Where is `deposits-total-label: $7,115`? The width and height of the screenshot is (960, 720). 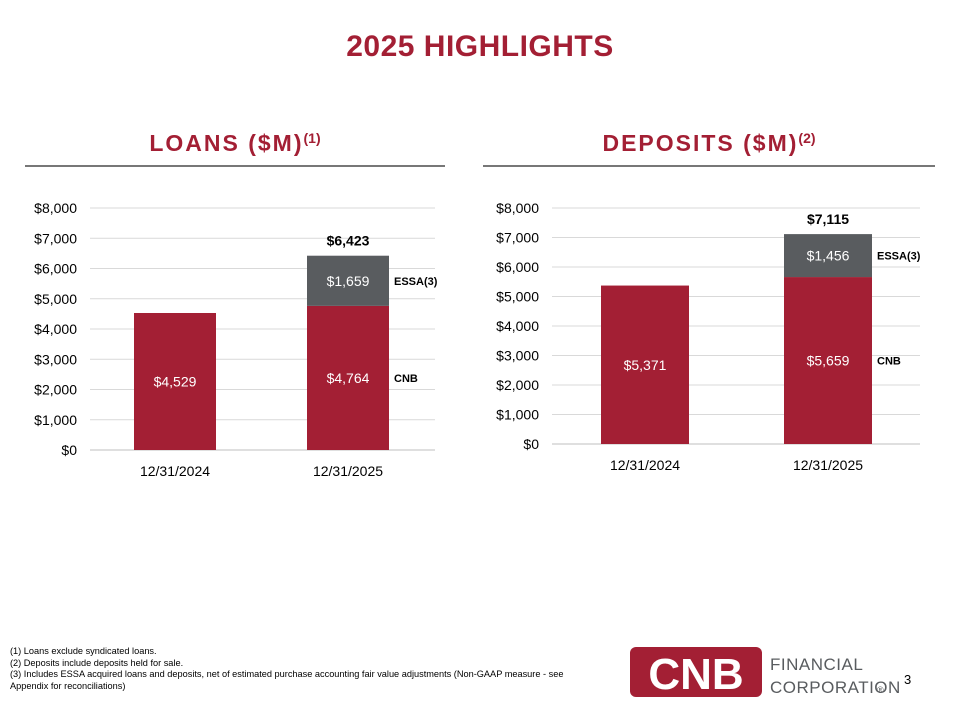 deposits-total-label: $7,115 is located at coordinates (828, 219).